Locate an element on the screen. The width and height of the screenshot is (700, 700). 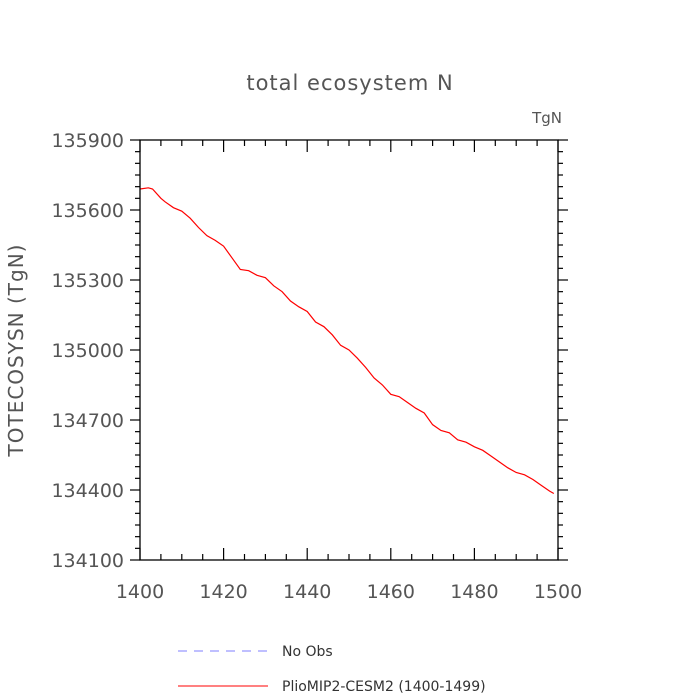
units-label: TgN is located at coordinates (546, 118).